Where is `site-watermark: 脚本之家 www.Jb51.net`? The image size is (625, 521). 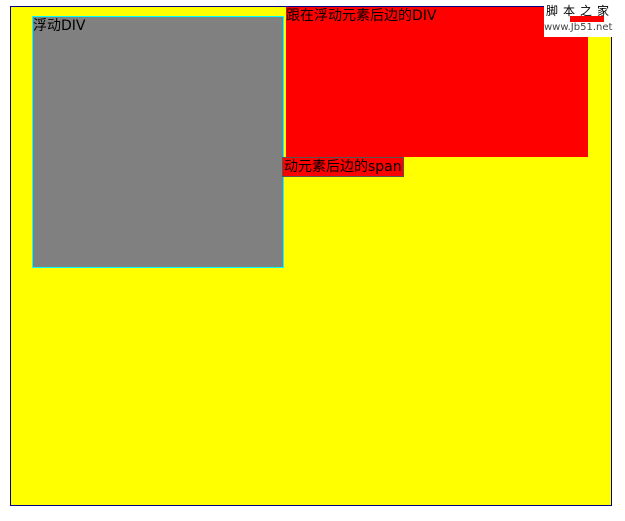
site-watermark: 脚本之家 www.Jb51.net is located at coordinates (583, 20).